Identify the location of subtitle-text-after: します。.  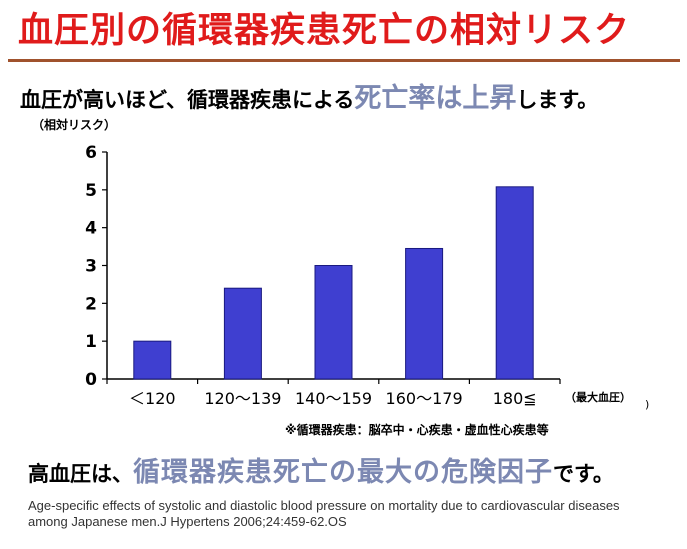
(557, 100).